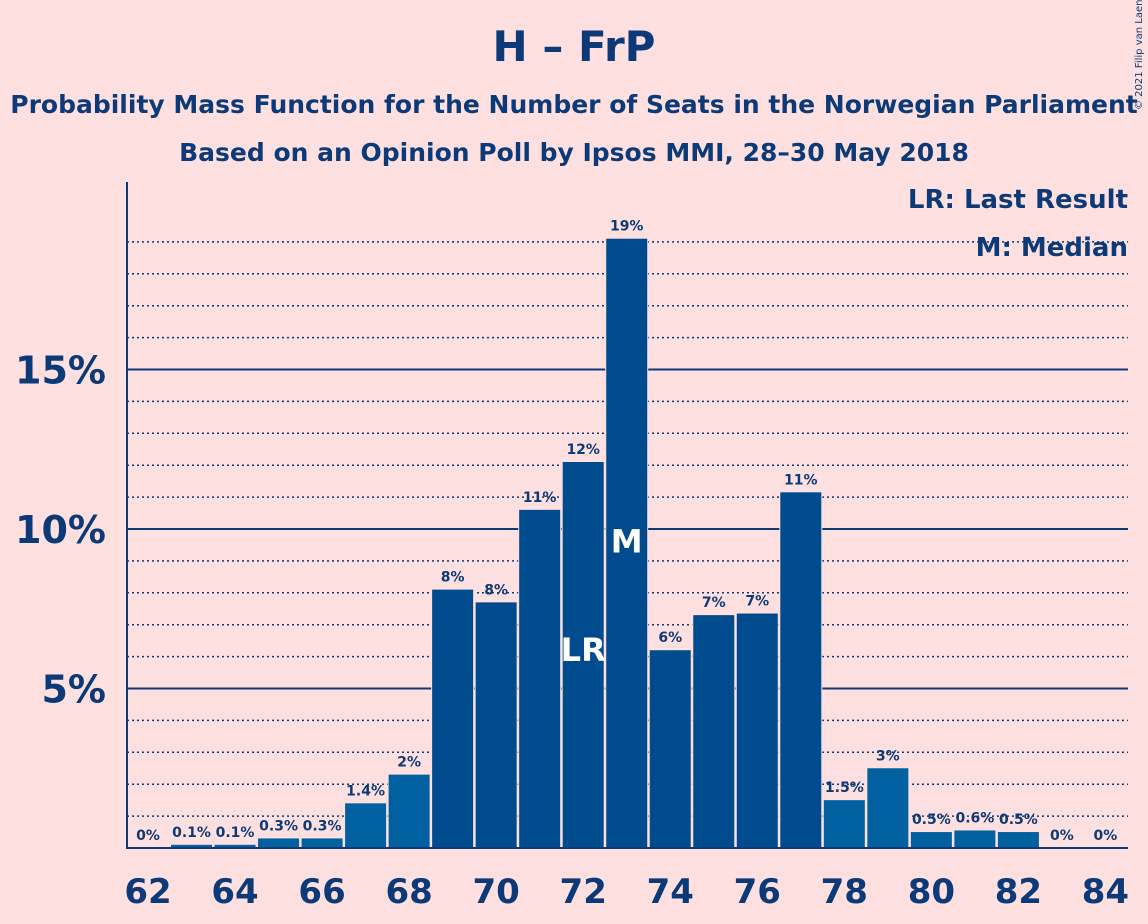  What do you see at coordinates (409, 763) in the screenshot?
I see `data-label: 2%` at bounding box center [409, 763].